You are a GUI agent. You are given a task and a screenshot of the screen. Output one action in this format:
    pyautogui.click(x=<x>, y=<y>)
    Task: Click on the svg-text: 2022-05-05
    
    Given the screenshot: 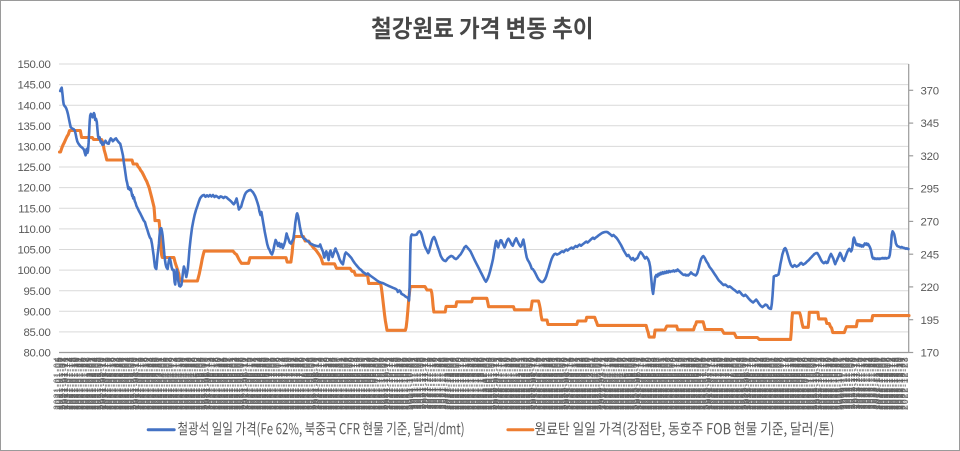 What is the action you would take?
    pyautogui.click(x=631, y=384)
    